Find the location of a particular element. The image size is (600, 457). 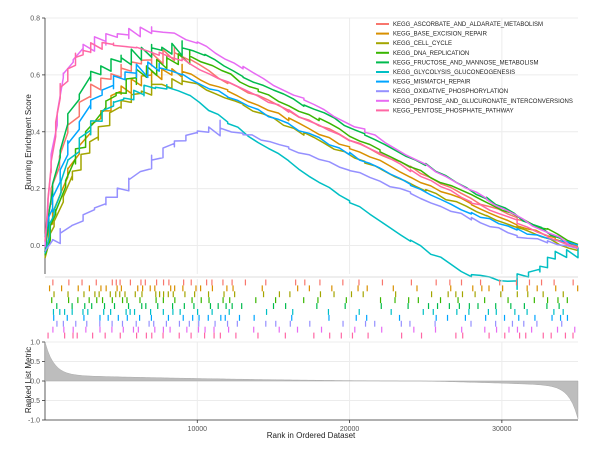

y-tick-label: 0.4 is located at coordinates (35, 132).